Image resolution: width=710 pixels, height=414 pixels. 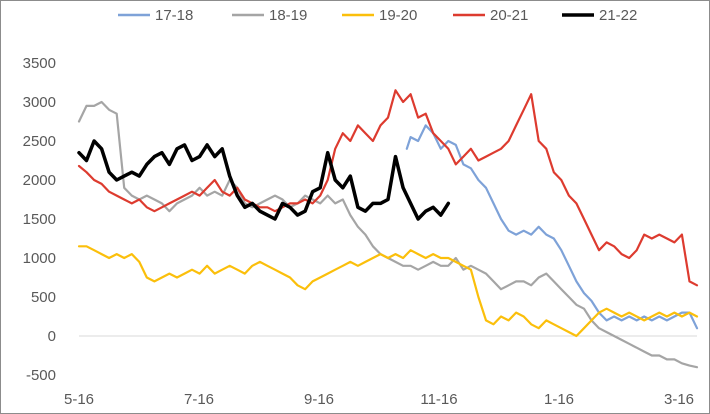 What do you see at coordinates (39, 258) in the screenshot?
I see `y-tick-label: 1000` at bounding box center [39, 258].